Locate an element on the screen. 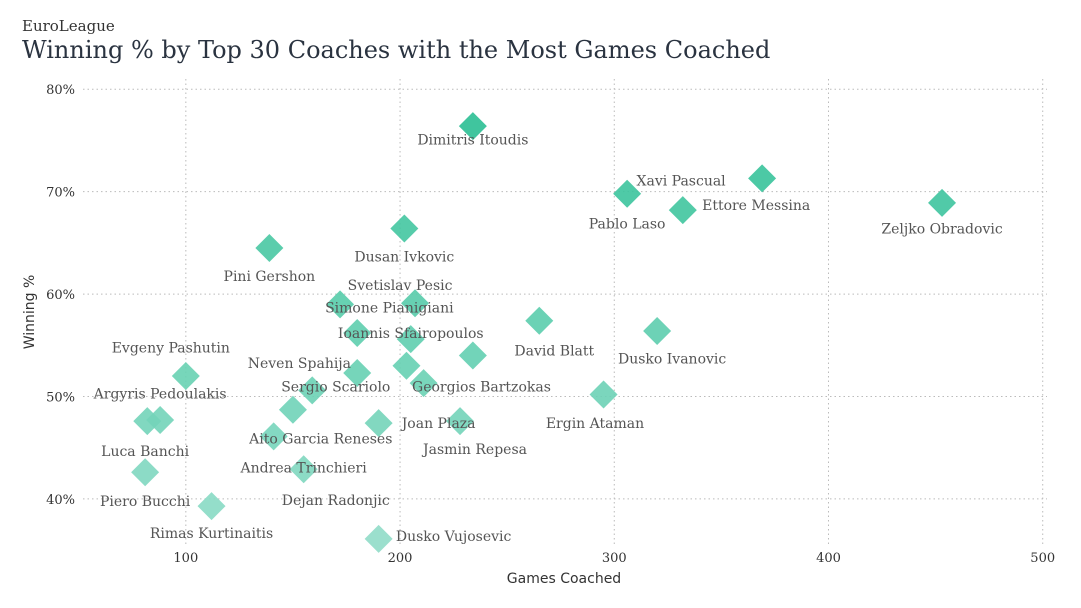 The height and width of the screenshot is (608, 1081). x-axis-title: Games Coached is located at coordinates (564, 579).